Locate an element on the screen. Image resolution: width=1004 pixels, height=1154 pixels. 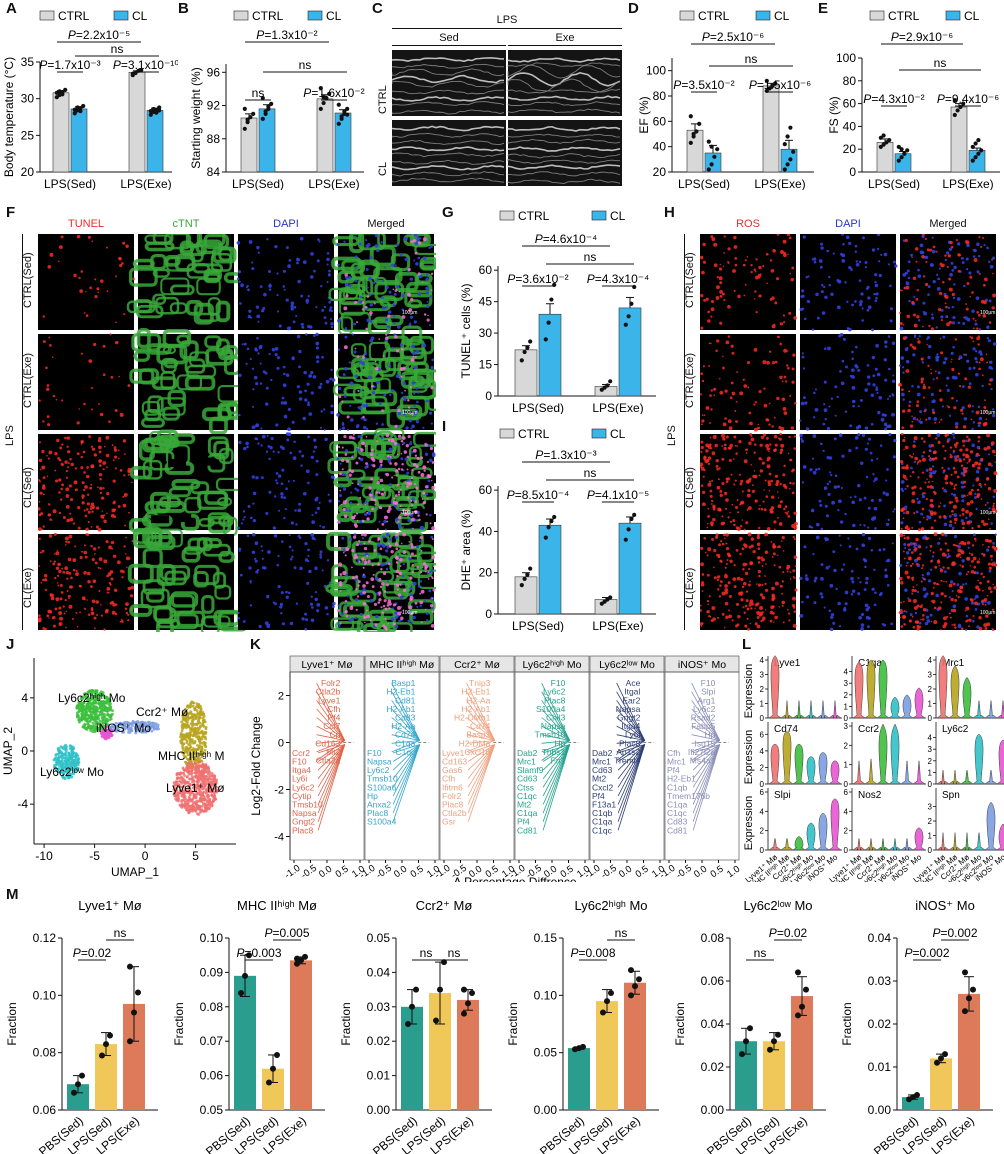
significance-label: ns is located at coordinates (117, 49).